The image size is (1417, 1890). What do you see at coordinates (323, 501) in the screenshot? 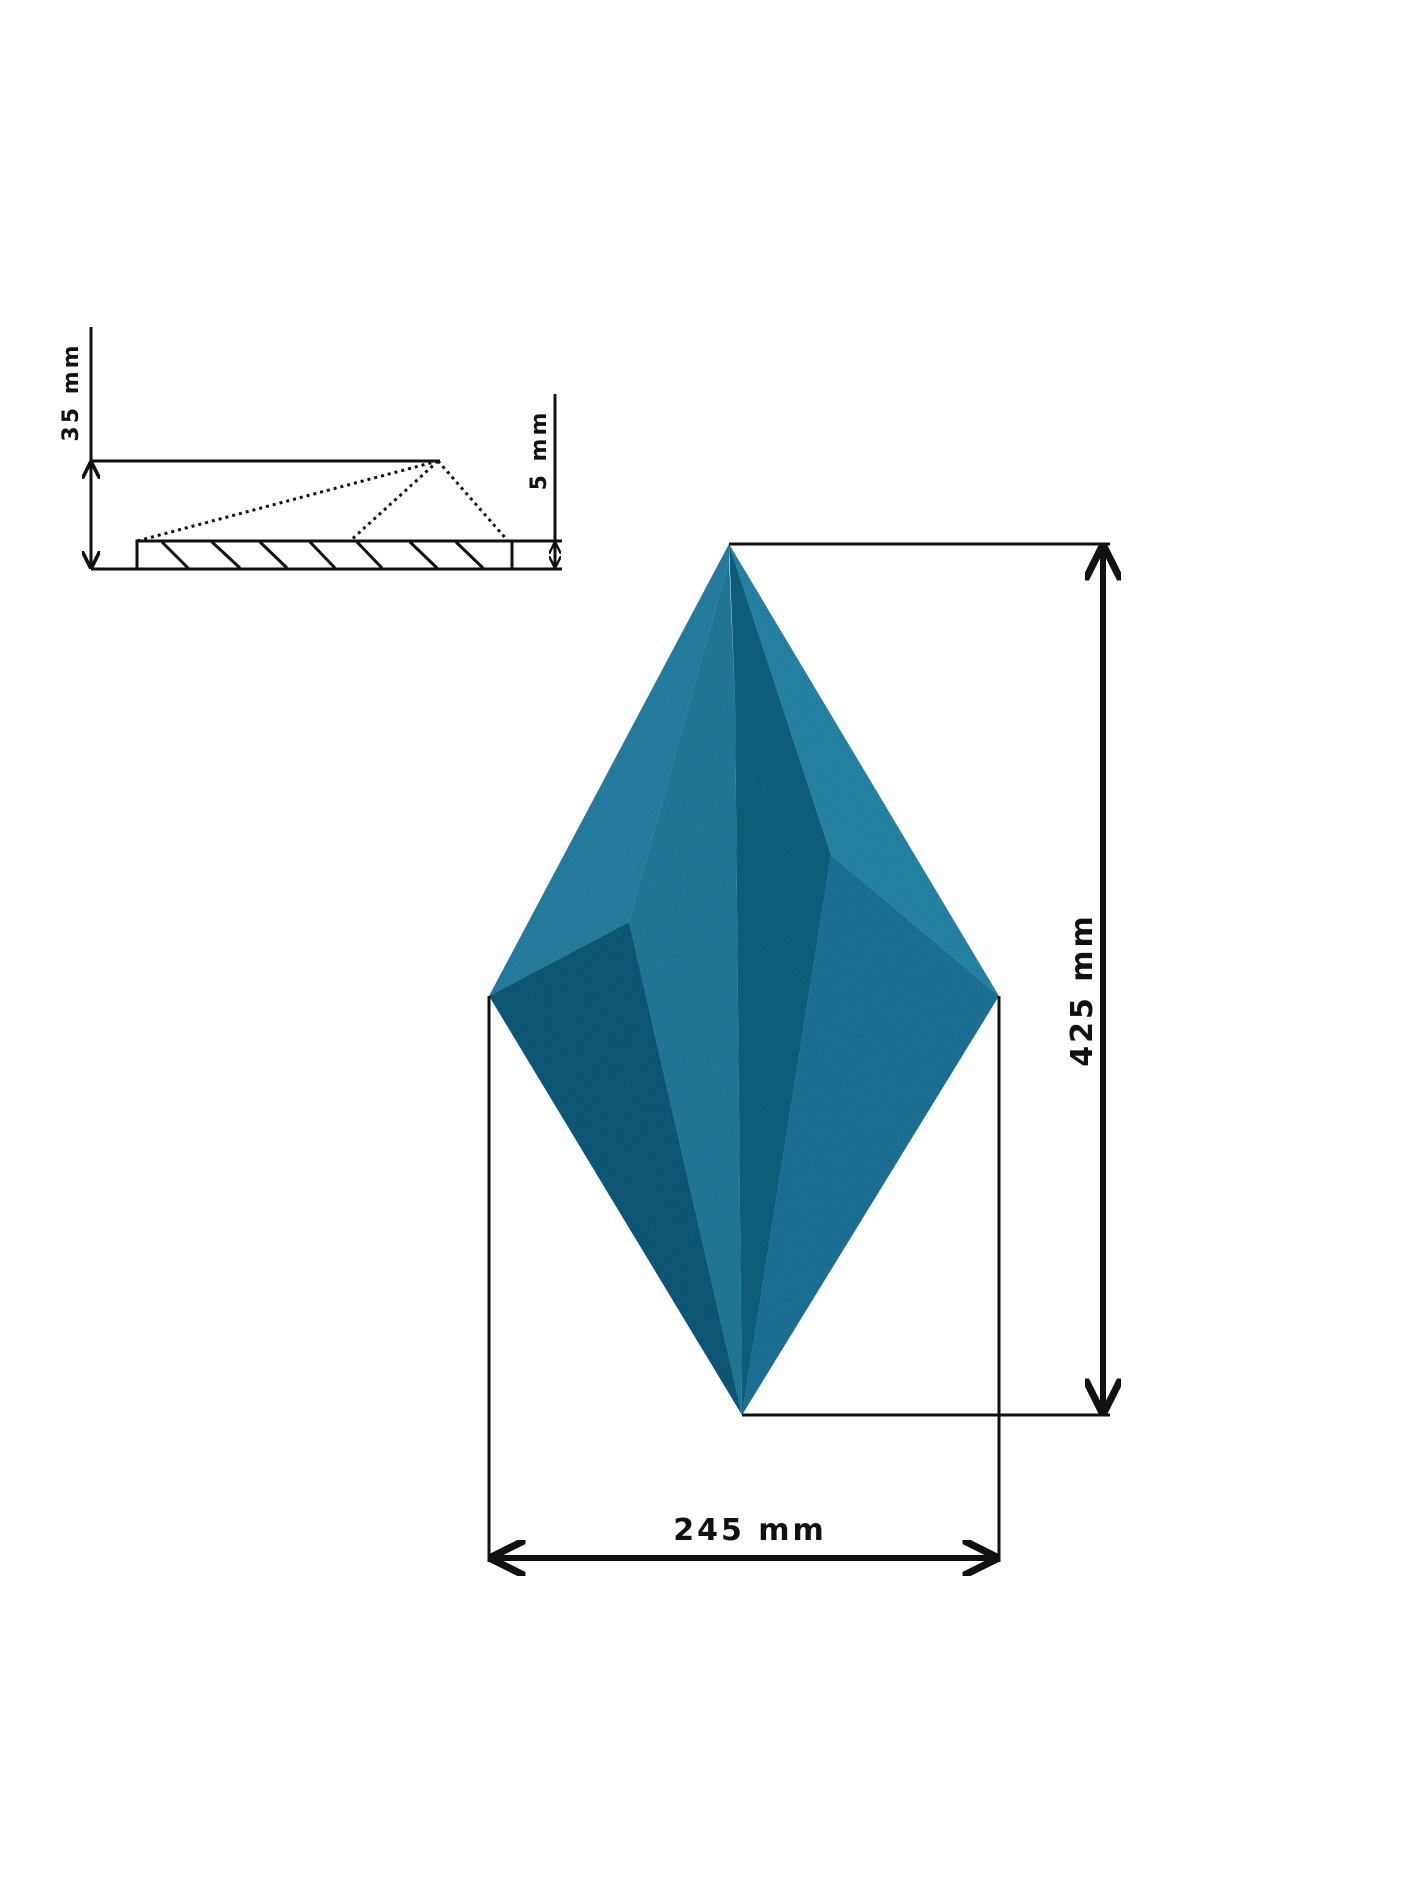
I see `profile-dotted-edges` at bounding box center [323, 501].